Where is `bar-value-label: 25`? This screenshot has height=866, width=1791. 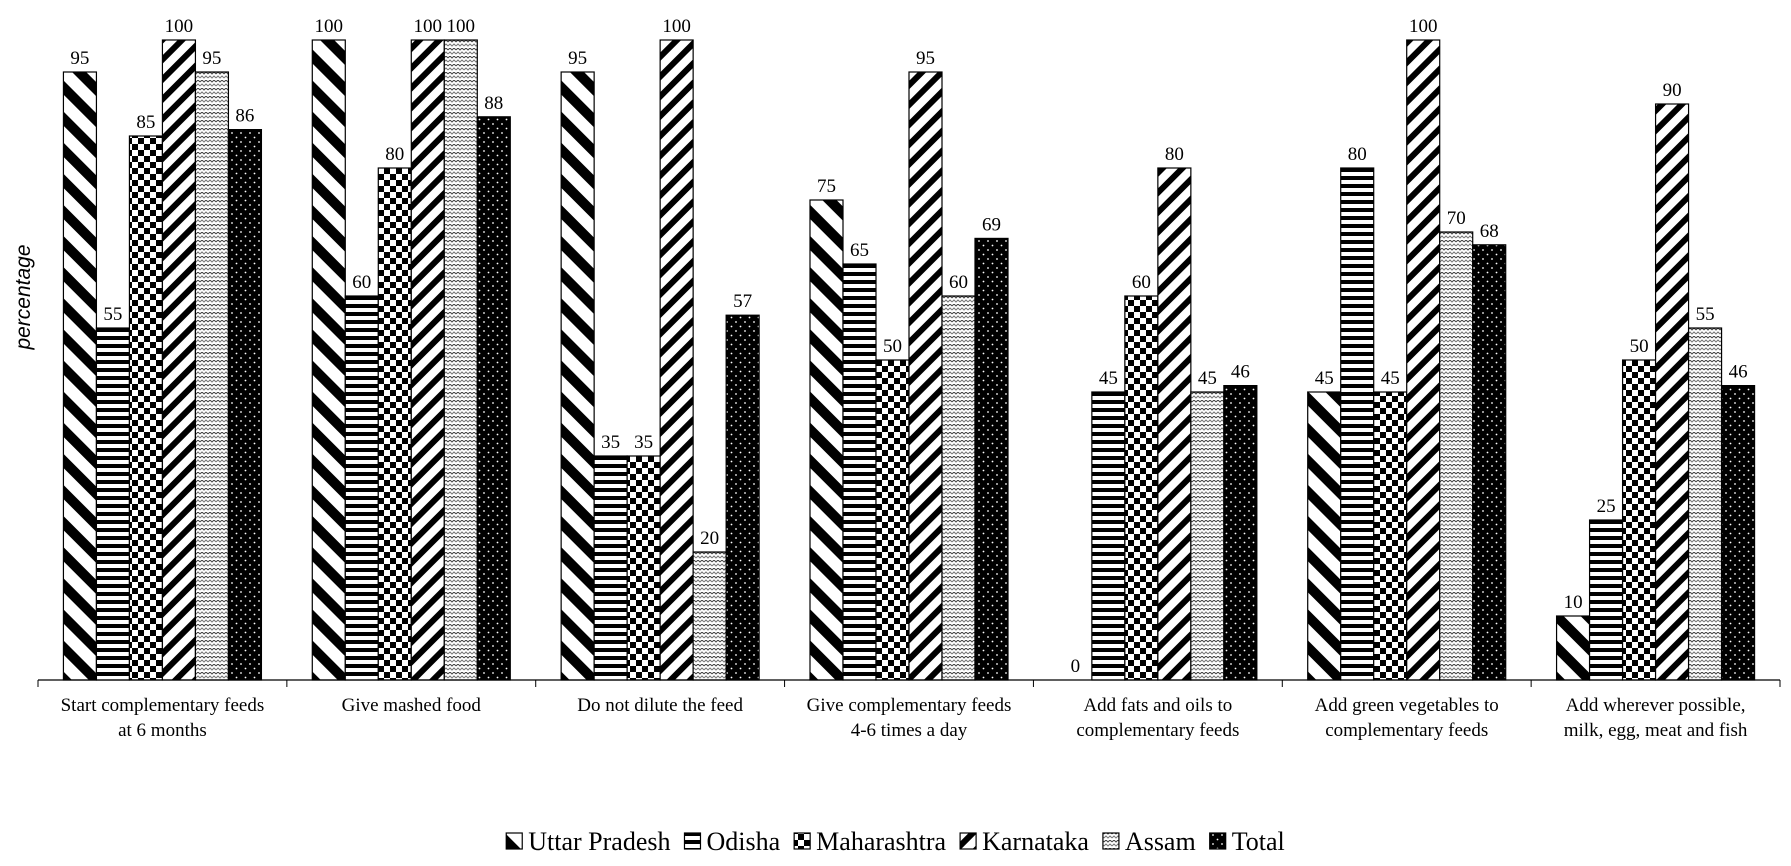 bar-value-label: 25 is located at coordinates (1606, 506).